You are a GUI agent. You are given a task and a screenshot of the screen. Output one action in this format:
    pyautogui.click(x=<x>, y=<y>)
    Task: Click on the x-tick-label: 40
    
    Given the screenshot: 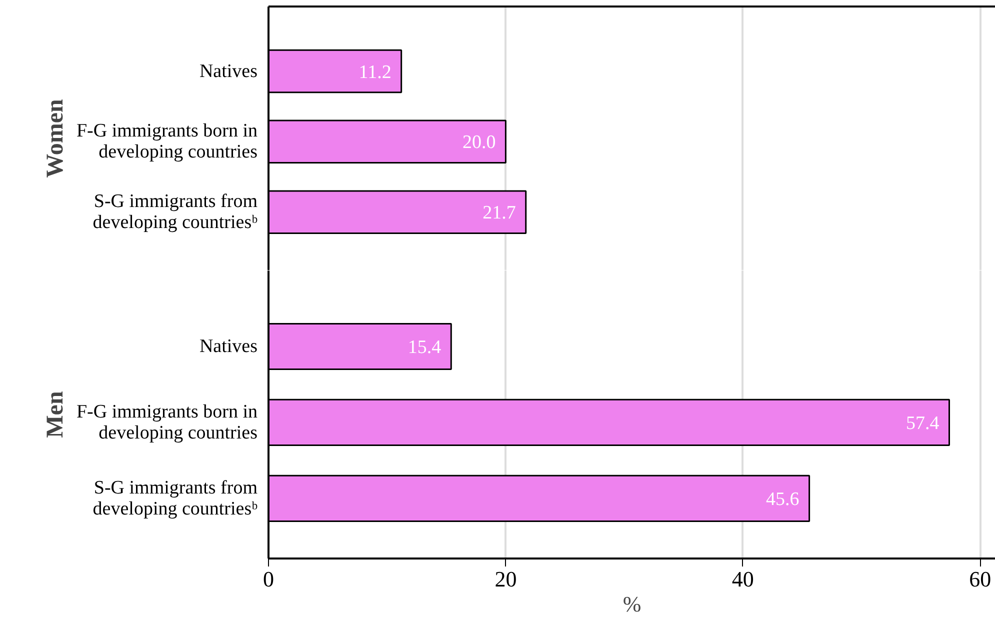 What is the action you would take?
    pyautogui.click(x=743, y=579)
    